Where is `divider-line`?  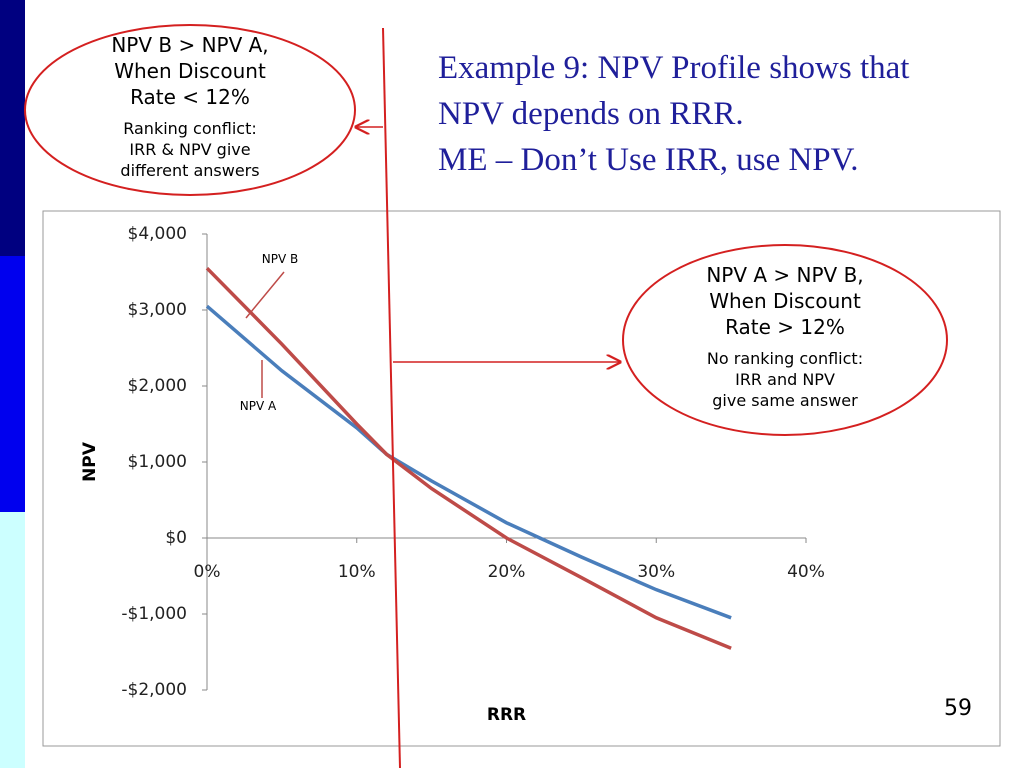 divider-line is located at coordinates (391, 397).